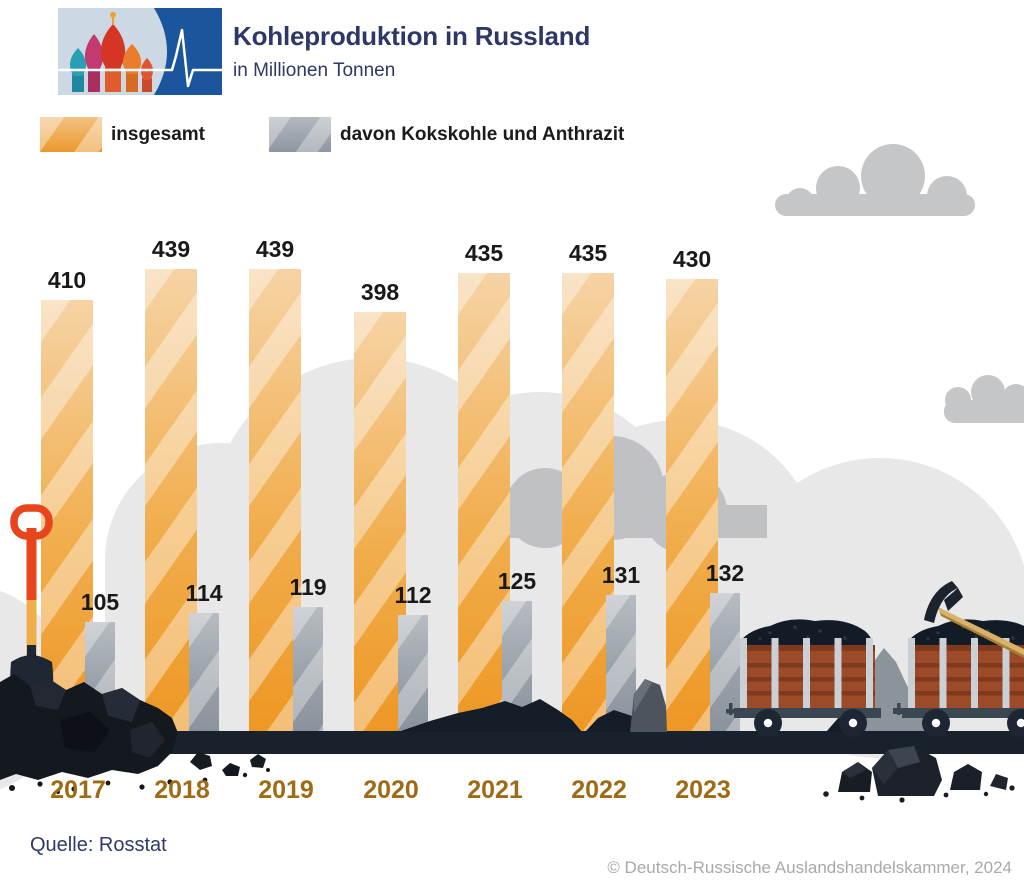 The width and height of the screenshot is (1024, 893). I want to click on pickaxe-icon, so click(974, 619).